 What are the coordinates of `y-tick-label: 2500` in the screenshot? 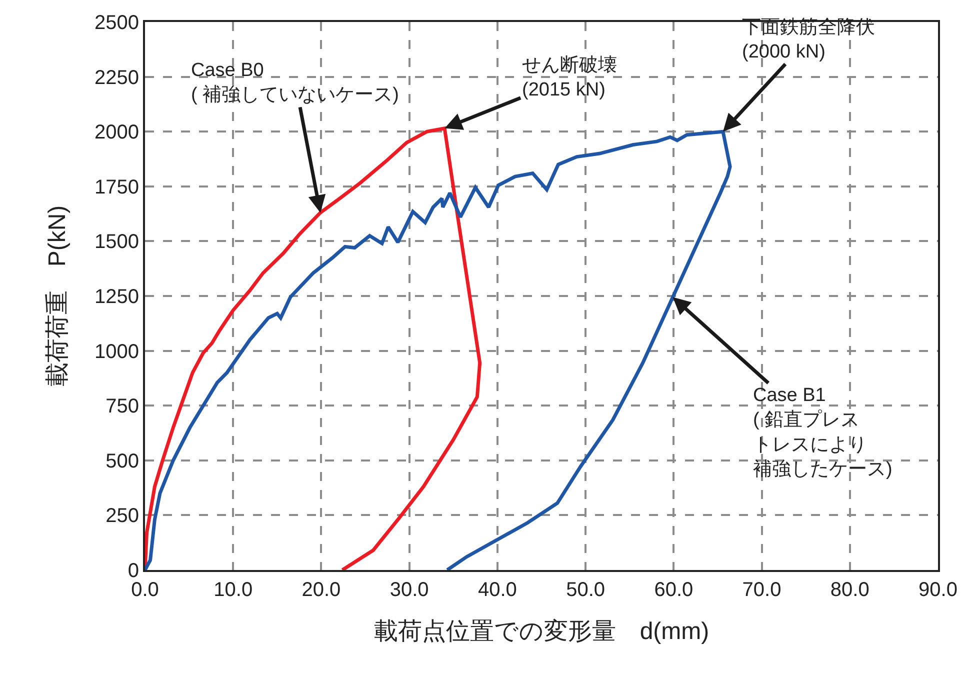 It's located at (116, 23).